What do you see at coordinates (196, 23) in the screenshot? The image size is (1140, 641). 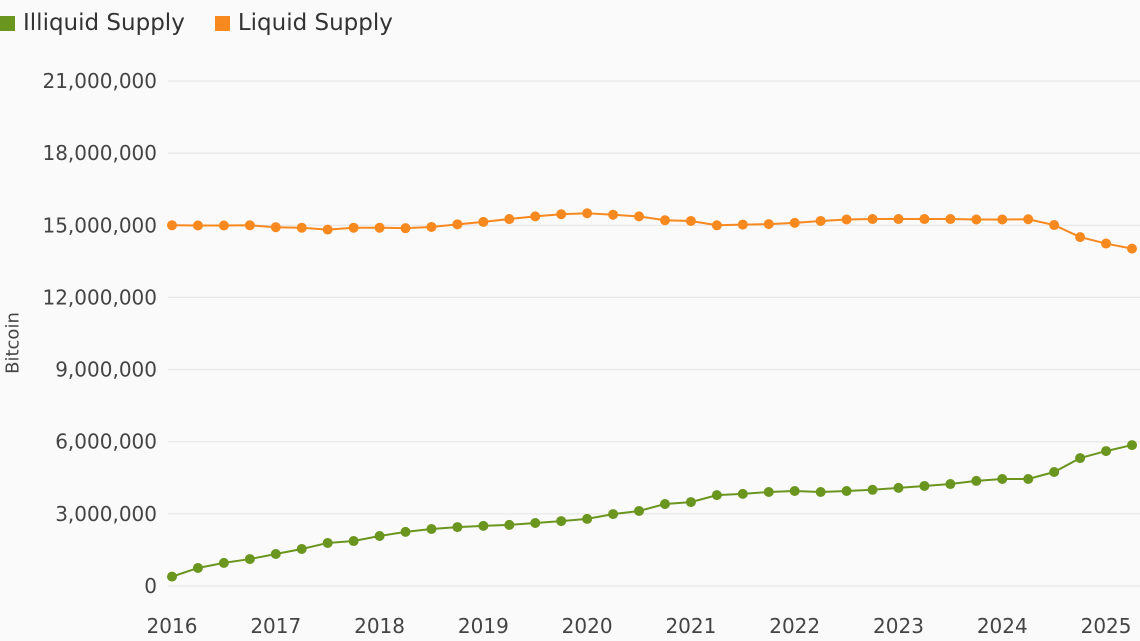 I see `legend: Illiquid Supply Liquid Supply` at bounding box center [196, 23].